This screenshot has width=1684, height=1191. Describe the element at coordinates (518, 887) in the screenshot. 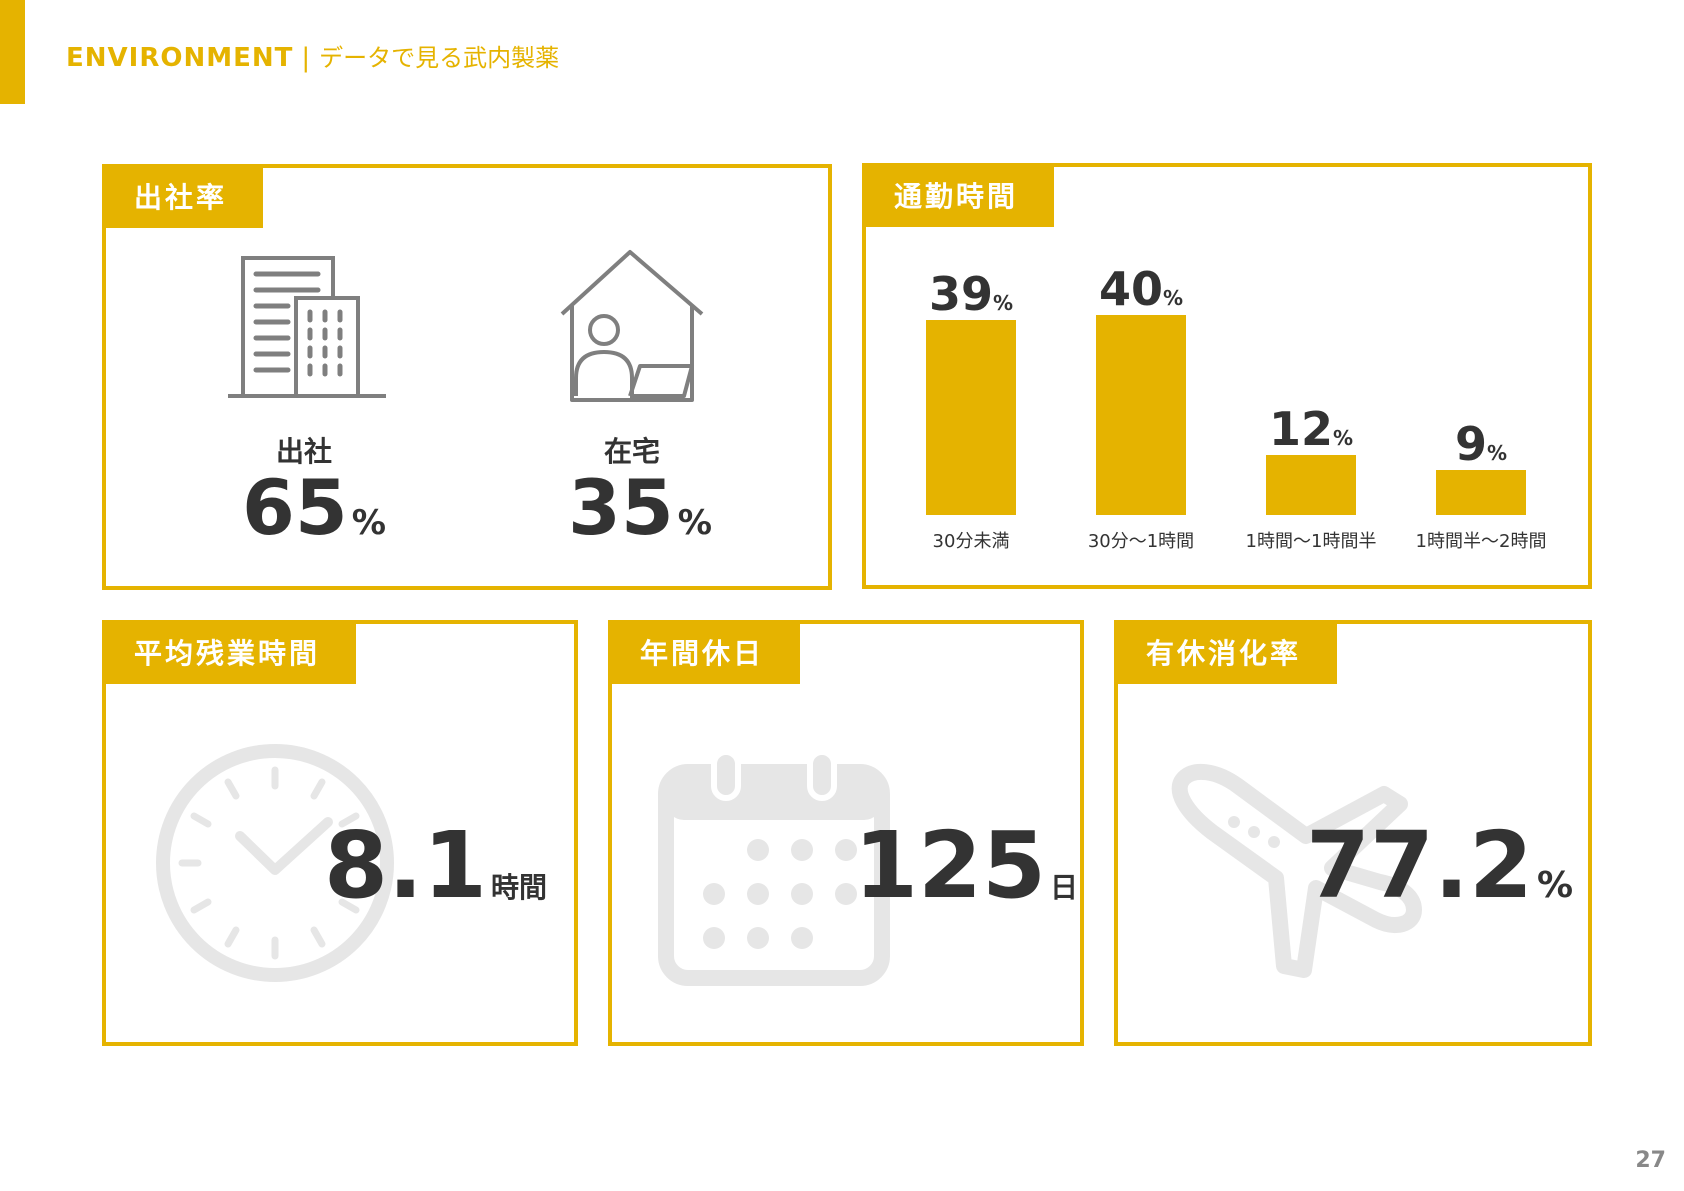

I see `overtime-value-unit: 時間` at that location.